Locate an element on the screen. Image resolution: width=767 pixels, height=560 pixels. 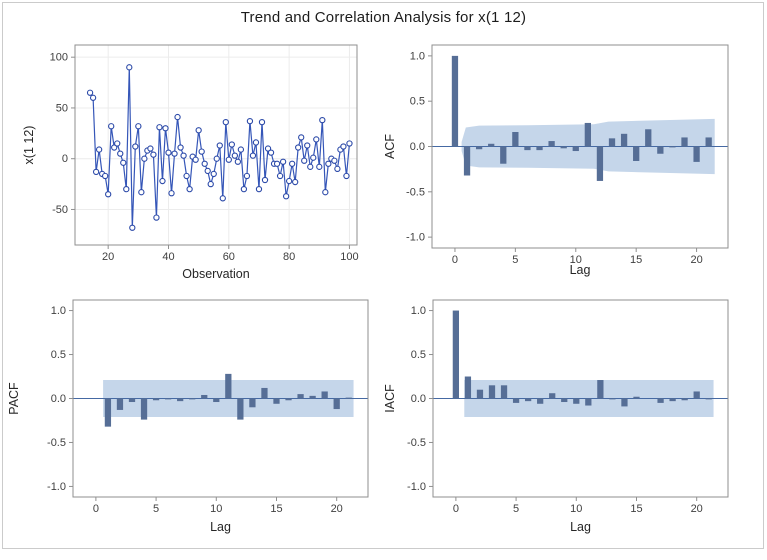
svg-text: PACF is located at coordinates (14, 398).